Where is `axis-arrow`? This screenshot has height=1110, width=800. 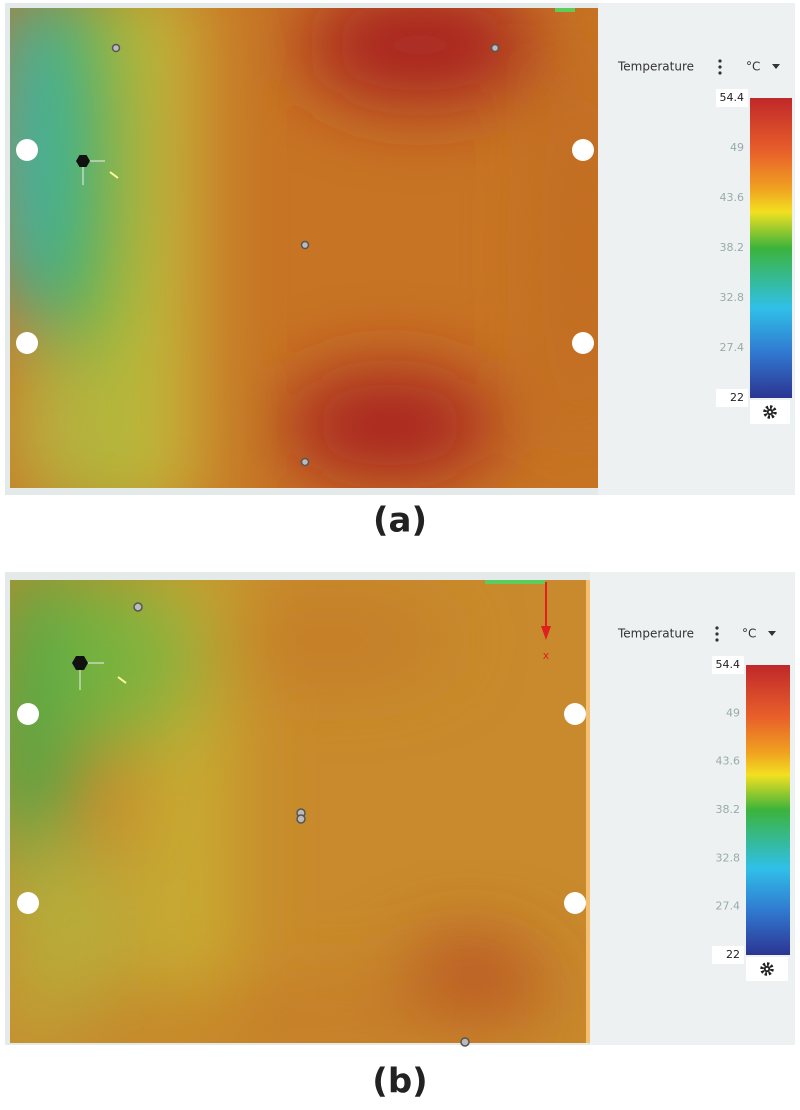
axis-arrow is located at coordinates (546, 611).